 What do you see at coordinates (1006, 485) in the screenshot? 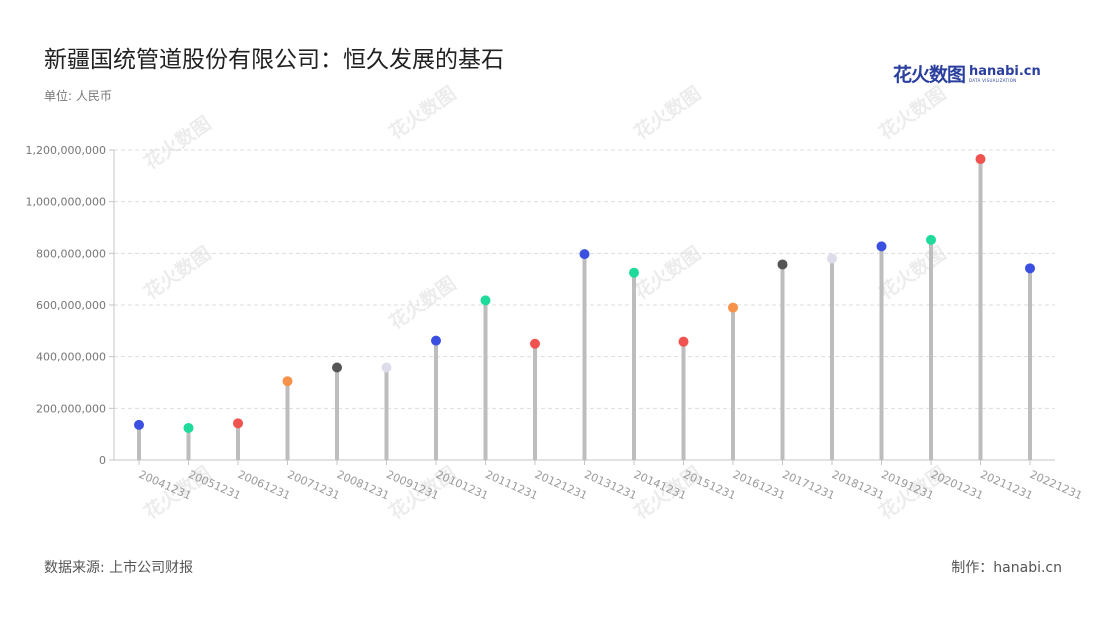
I see `x-tick-label: 20211231` at bounding box center [1006, 485].